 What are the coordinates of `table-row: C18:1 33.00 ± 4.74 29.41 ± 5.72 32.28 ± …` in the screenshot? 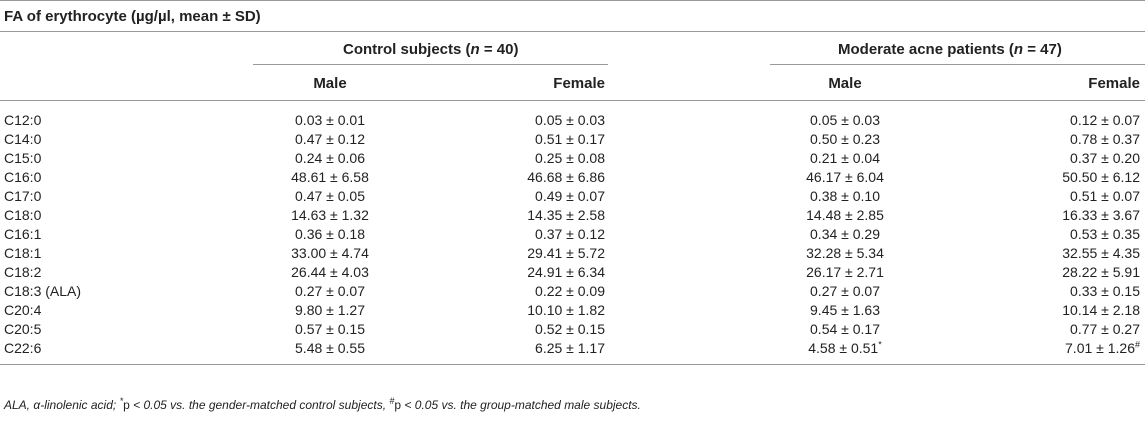 It's located at (572, 253).